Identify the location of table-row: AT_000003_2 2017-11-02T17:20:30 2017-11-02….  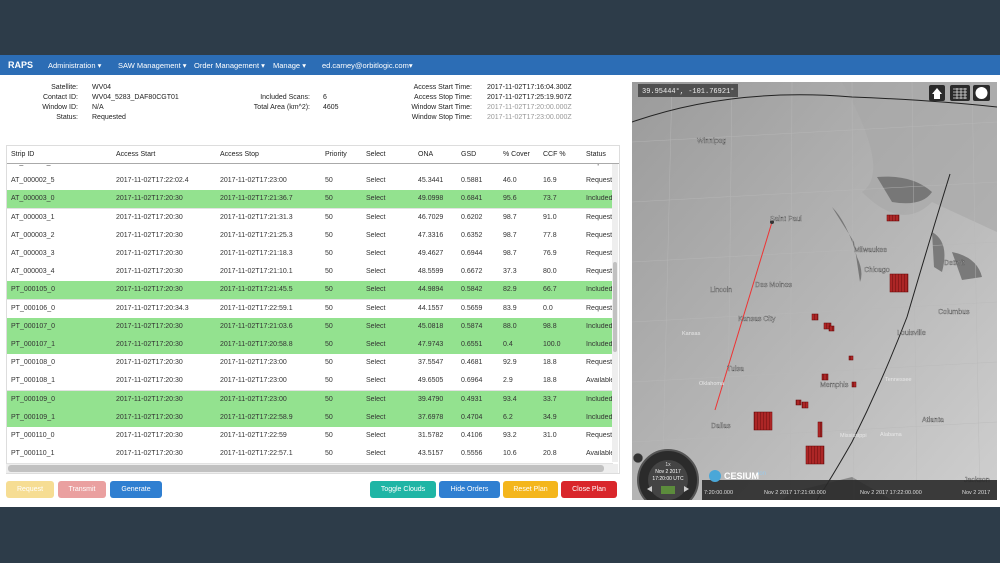
(310, 236).